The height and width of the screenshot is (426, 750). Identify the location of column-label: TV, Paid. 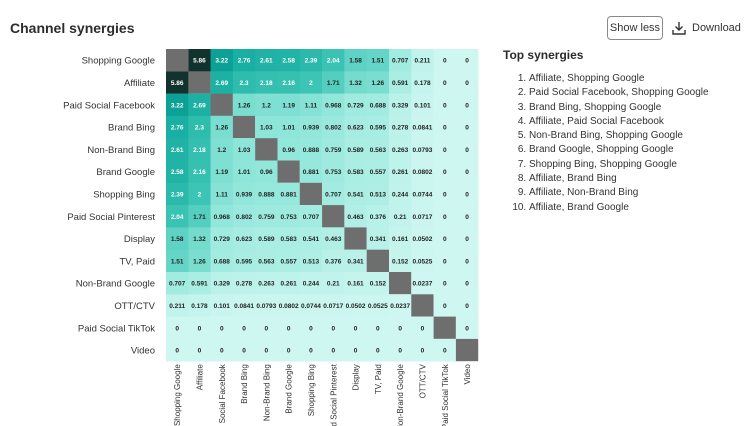
(378, 379).